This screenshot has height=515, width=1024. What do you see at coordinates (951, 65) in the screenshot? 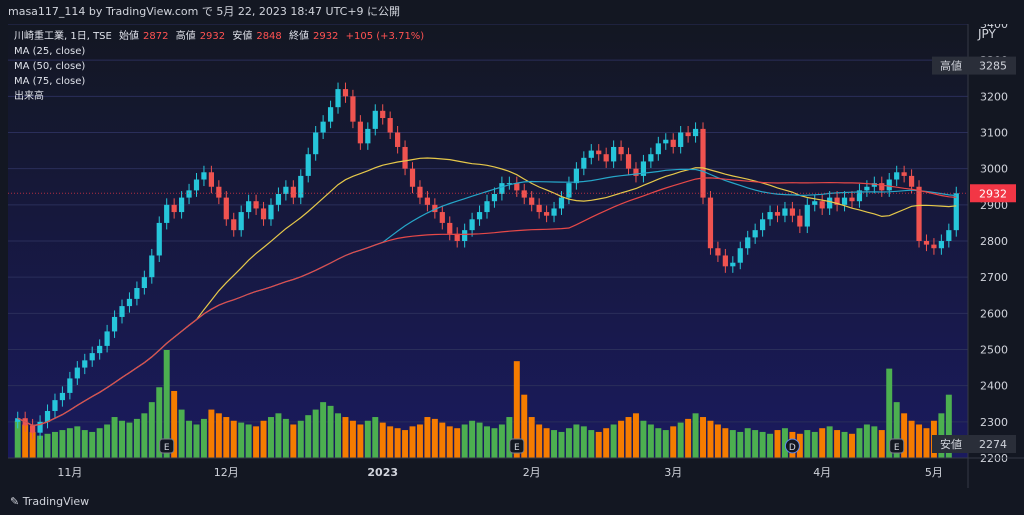
I see `high-tag-label-box` at bounding box center [951, 65].